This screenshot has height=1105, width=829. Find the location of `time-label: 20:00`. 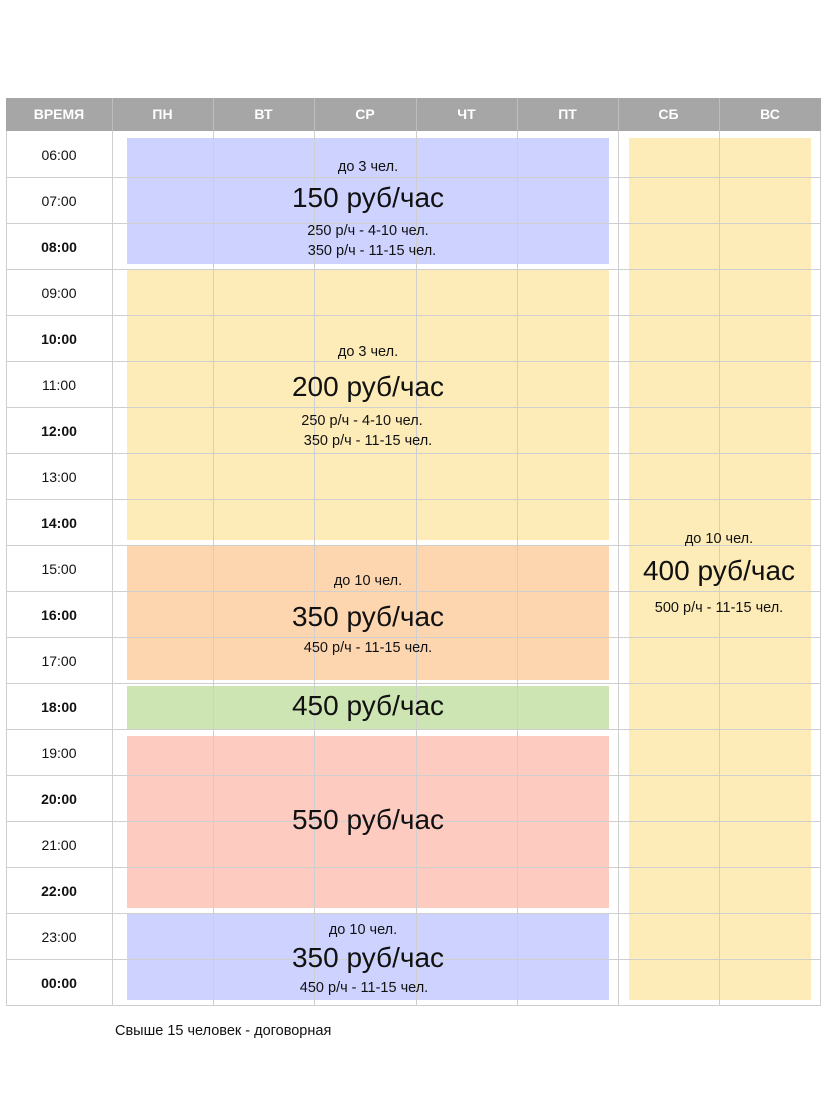

time-label: 20:00 is located at coordinates (59, 799).